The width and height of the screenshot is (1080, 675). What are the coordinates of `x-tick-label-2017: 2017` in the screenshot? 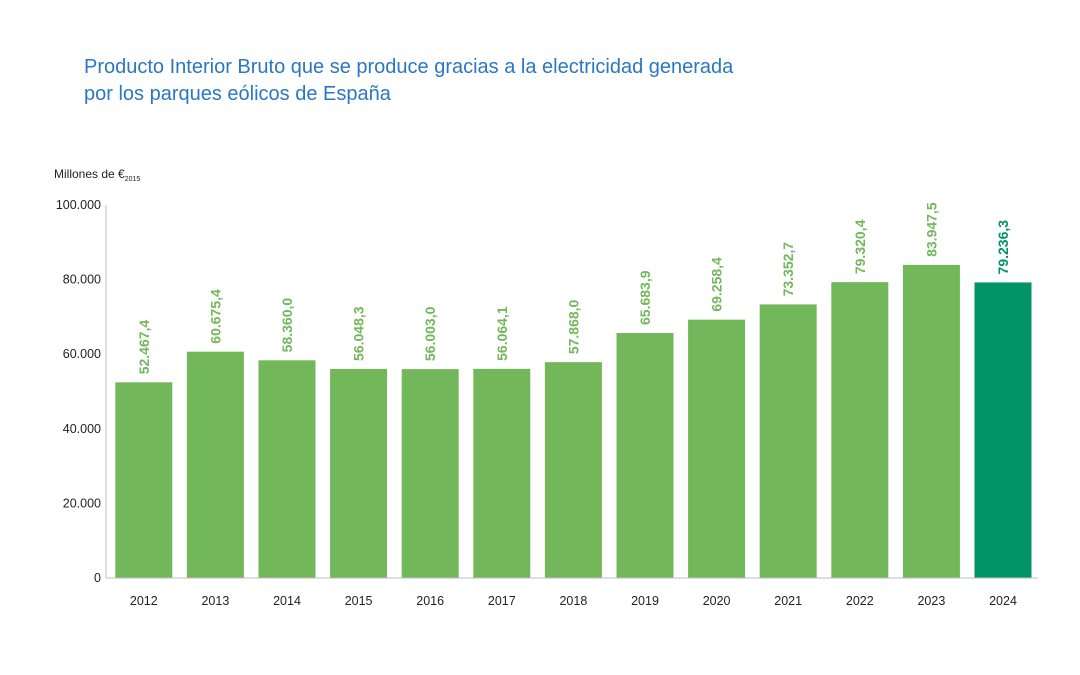 It's located at (502, 601).